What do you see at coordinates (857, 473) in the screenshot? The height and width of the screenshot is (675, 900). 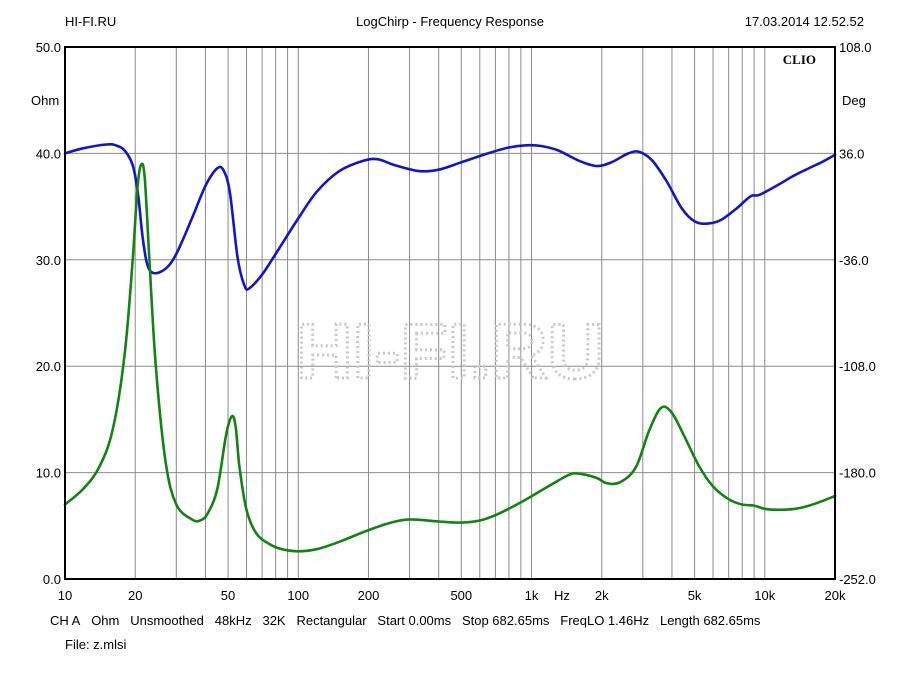 I see `y2-tick-label: -180.0` at bounding box center [857, 473].